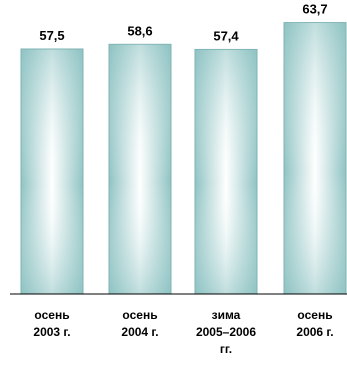  What do you see at coordinates (51, 35) in the screenshot?
I see `value-label: 57,5` at bounding box center [51, 35].